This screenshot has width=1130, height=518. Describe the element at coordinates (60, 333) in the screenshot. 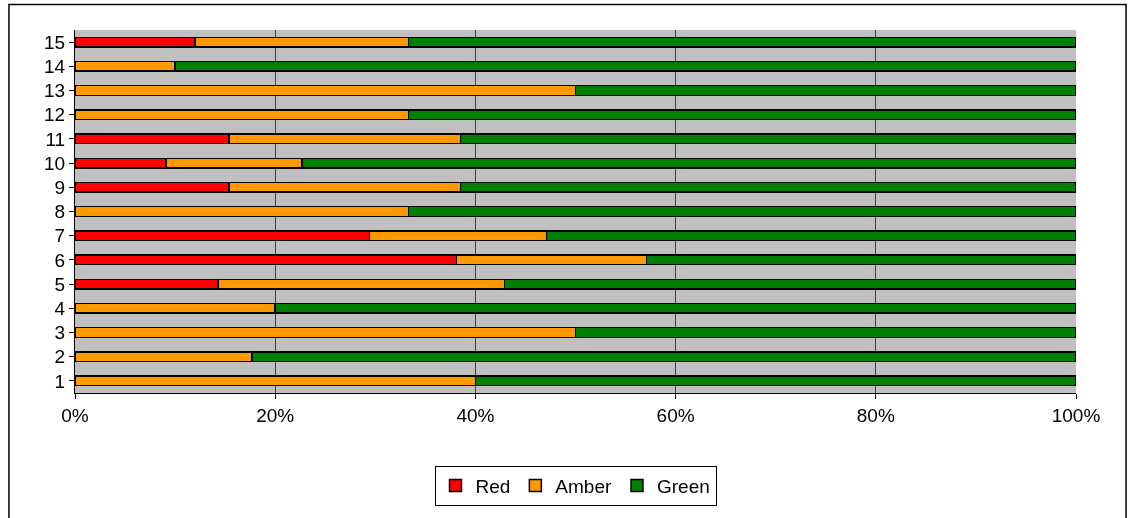

I see `y-tick-label: 3` at that location.